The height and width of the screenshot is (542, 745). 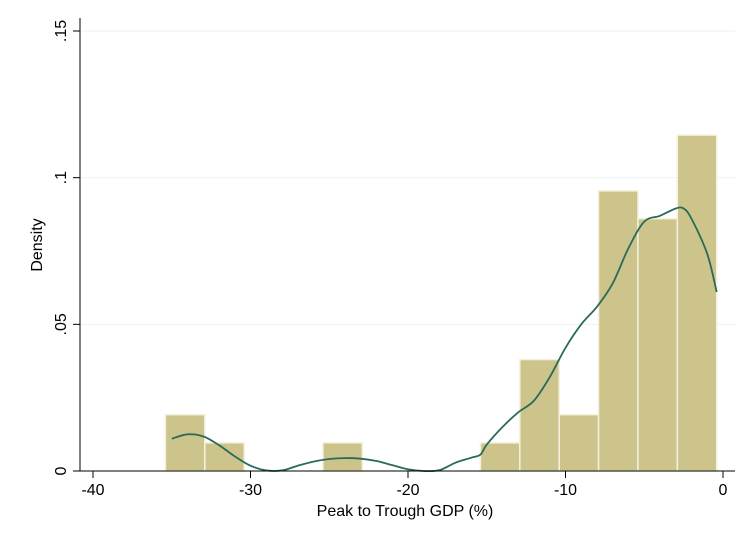 What do you see at coordinates (405, 511) in the screenshot?
I see `x-axis-title: Peak to Trough GDP (%)` at bounding box center [405, 511].